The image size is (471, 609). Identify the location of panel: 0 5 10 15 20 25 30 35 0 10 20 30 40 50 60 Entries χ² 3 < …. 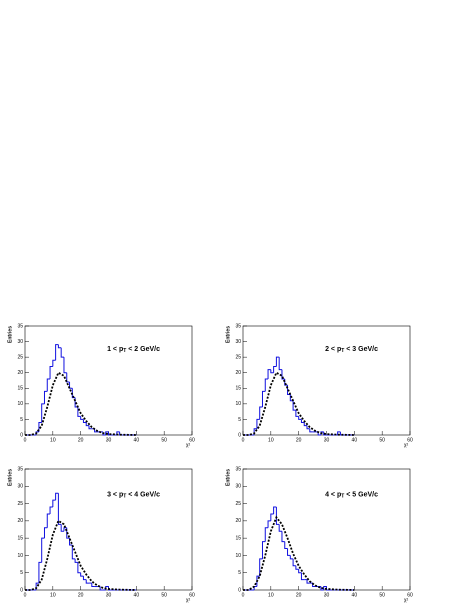
(101, 534).